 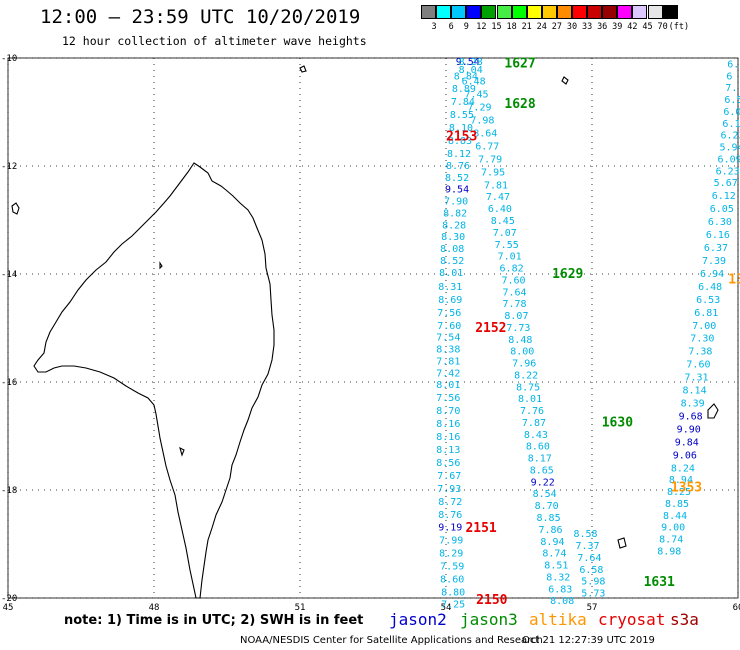 What do you see at coordinates (632, 619) in the screenshot?
I see `legend-item-cryosat: cryosat` at bounding box center [632, 619].